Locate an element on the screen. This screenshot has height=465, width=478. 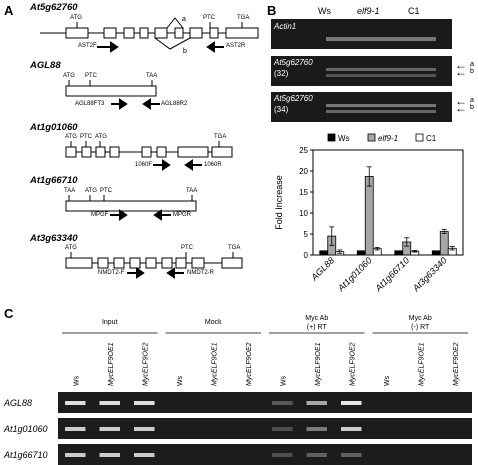
y-tick-label: 25 is located at coordinates (303, 150).